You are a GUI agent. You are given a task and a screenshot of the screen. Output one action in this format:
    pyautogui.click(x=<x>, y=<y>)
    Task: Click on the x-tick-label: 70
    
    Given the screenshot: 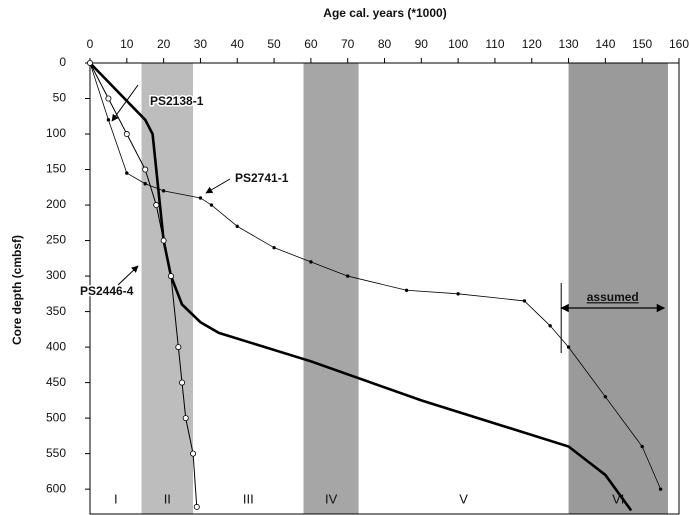 What is the action you would take?
    pyautogui.click(x=348, y=44)
    